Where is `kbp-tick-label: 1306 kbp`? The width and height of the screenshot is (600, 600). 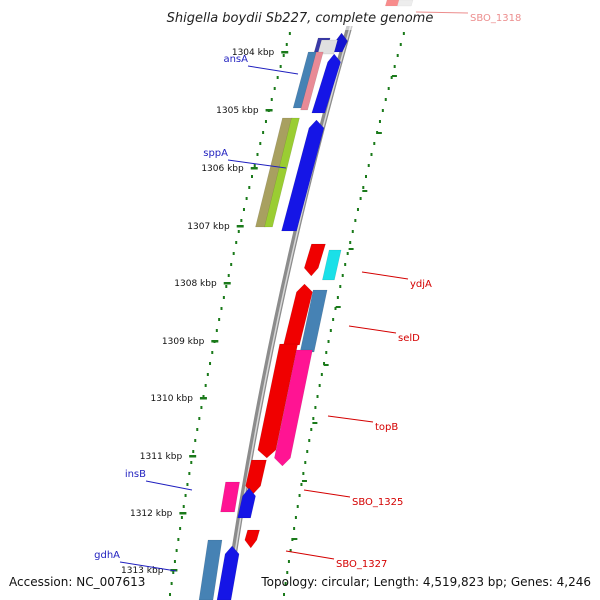
kbp-tick-label: 1306 kbp is located at coordinates (222, 169).